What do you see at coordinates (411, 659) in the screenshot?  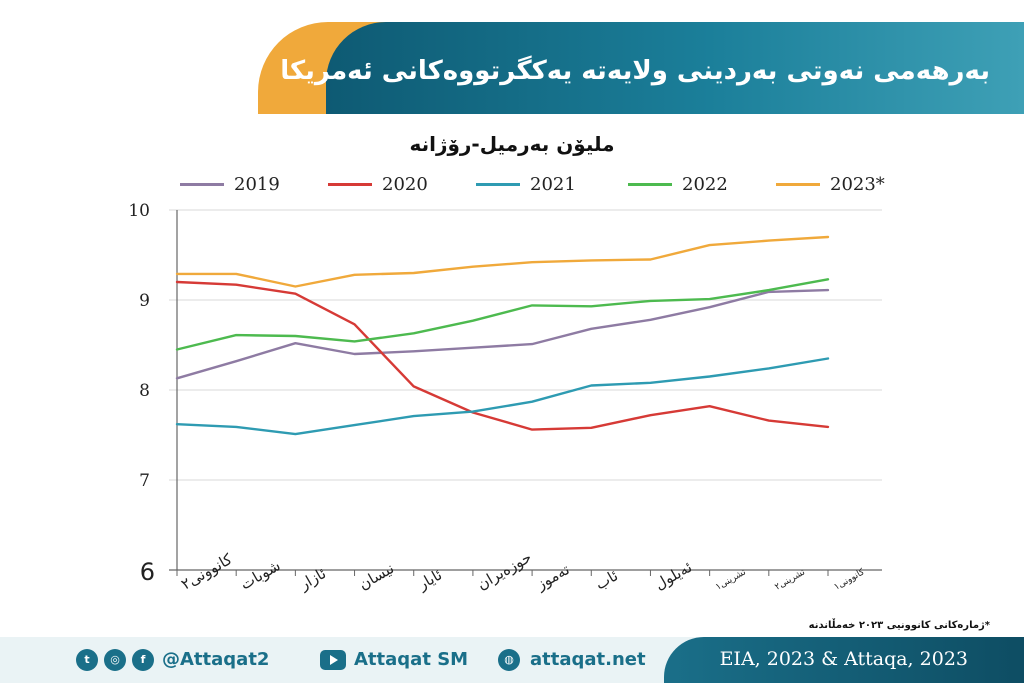 I see `youtube-name: Attaqat SM` at bounding box center [411, 659].